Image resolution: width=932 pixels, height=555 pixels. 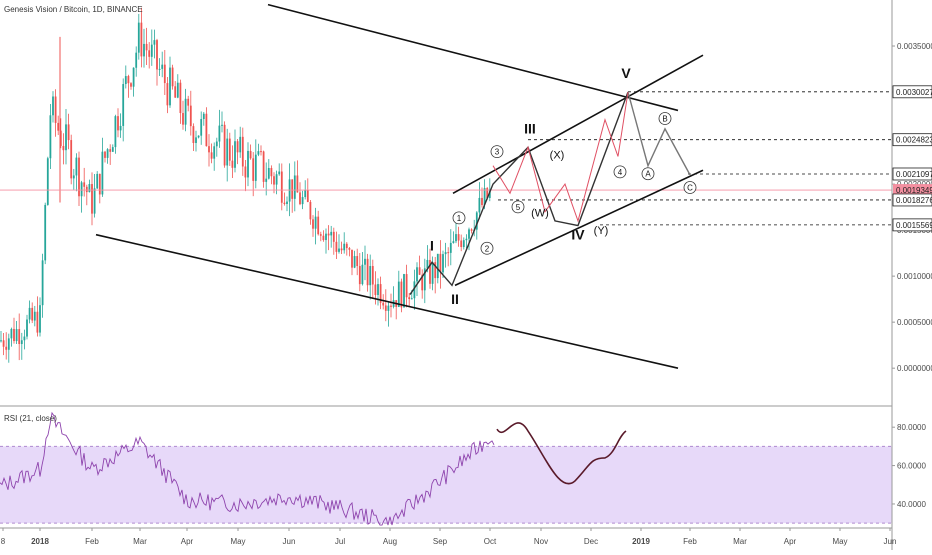 I want to click on x-tick-label: Aug, so click(x=390, y=541).